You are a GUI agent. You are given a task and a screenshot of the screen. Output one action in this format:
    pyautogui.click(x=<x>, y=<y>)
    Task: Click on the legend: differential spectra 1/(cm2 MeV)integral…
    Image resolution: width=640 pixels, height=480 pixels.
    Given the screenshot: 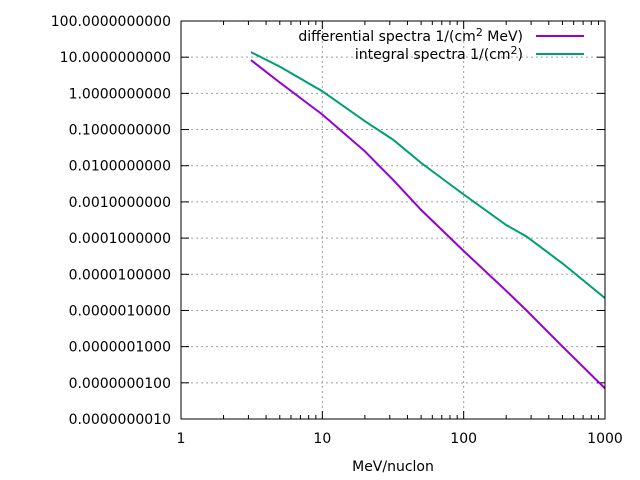 What is the action you would take?
    pyautogui.click(x=441, y=44)
    